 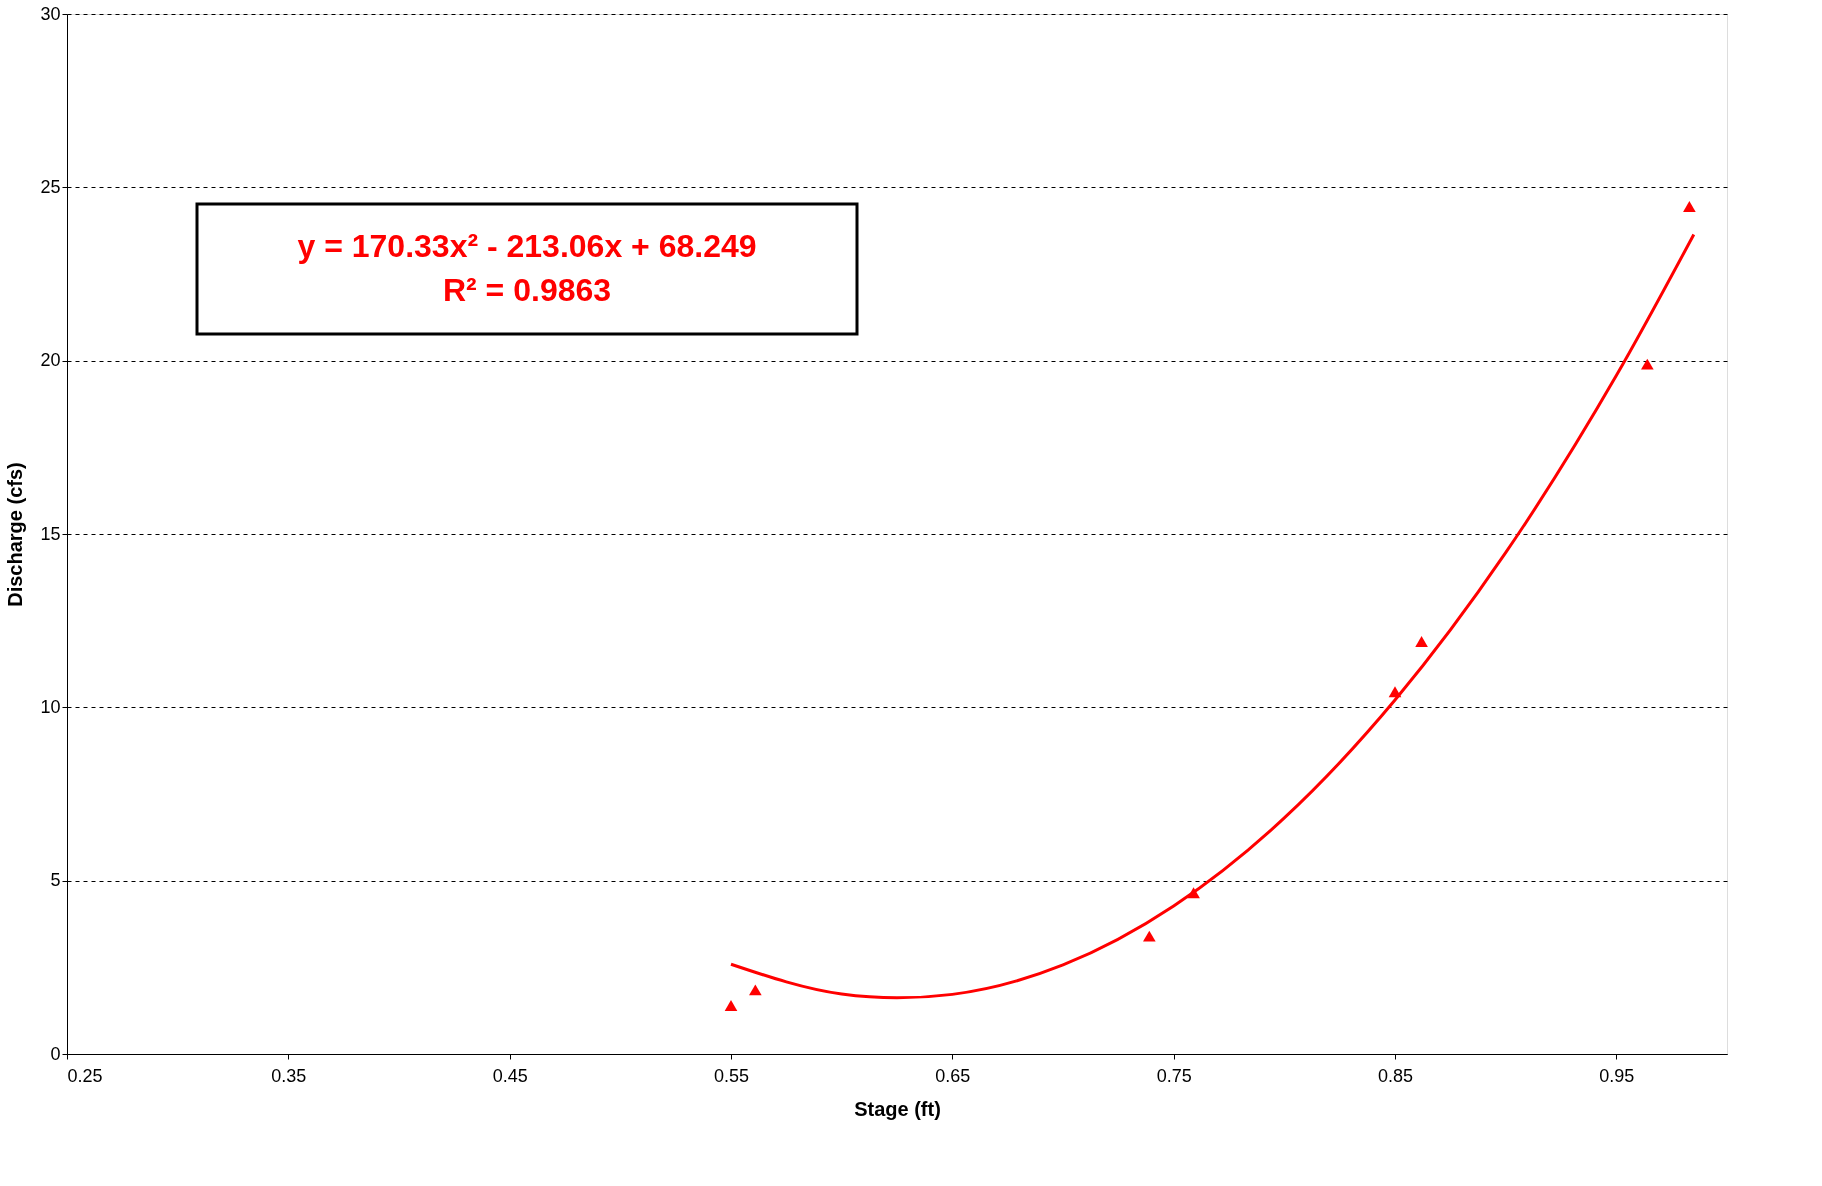 I want to click on x-tick-label: 0.25, so click(x=85, y=1075).